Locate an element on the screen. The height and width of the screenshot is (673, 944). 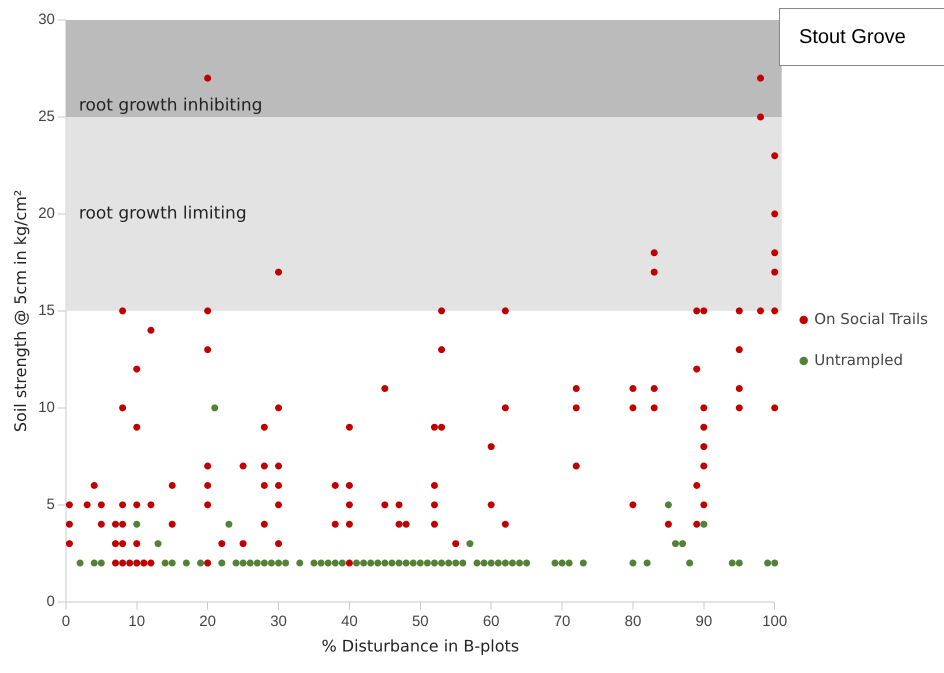
x-tick-label: 80 is located at coordinates (633, 621).